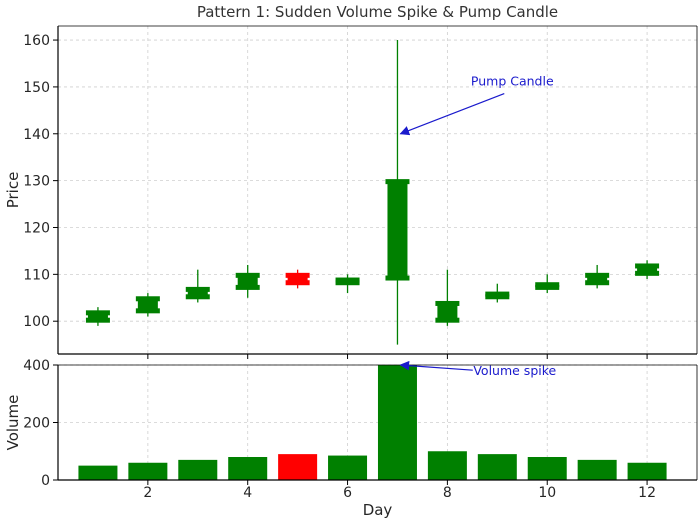  I want to click on volume-axis-label: Volume, so click(13, 423).